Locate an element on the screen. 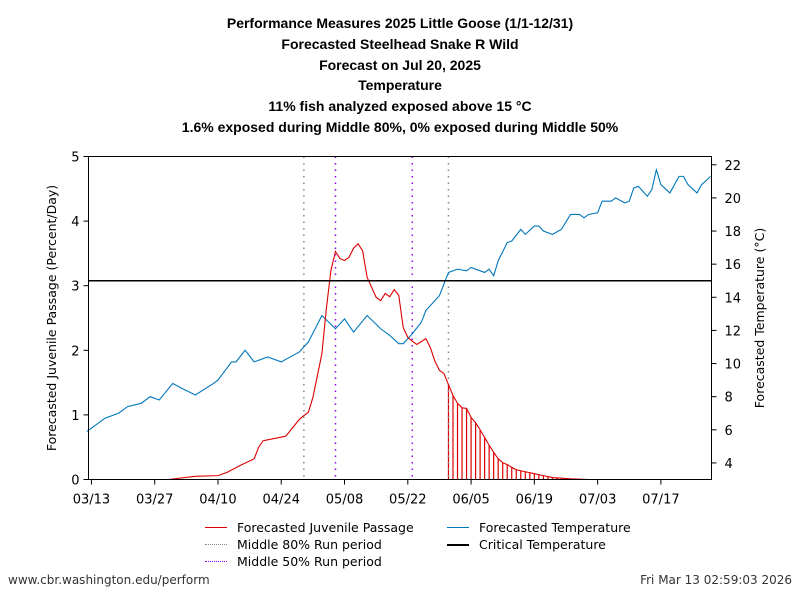  legend-swatch-passage is located at coordinates (216, 527).